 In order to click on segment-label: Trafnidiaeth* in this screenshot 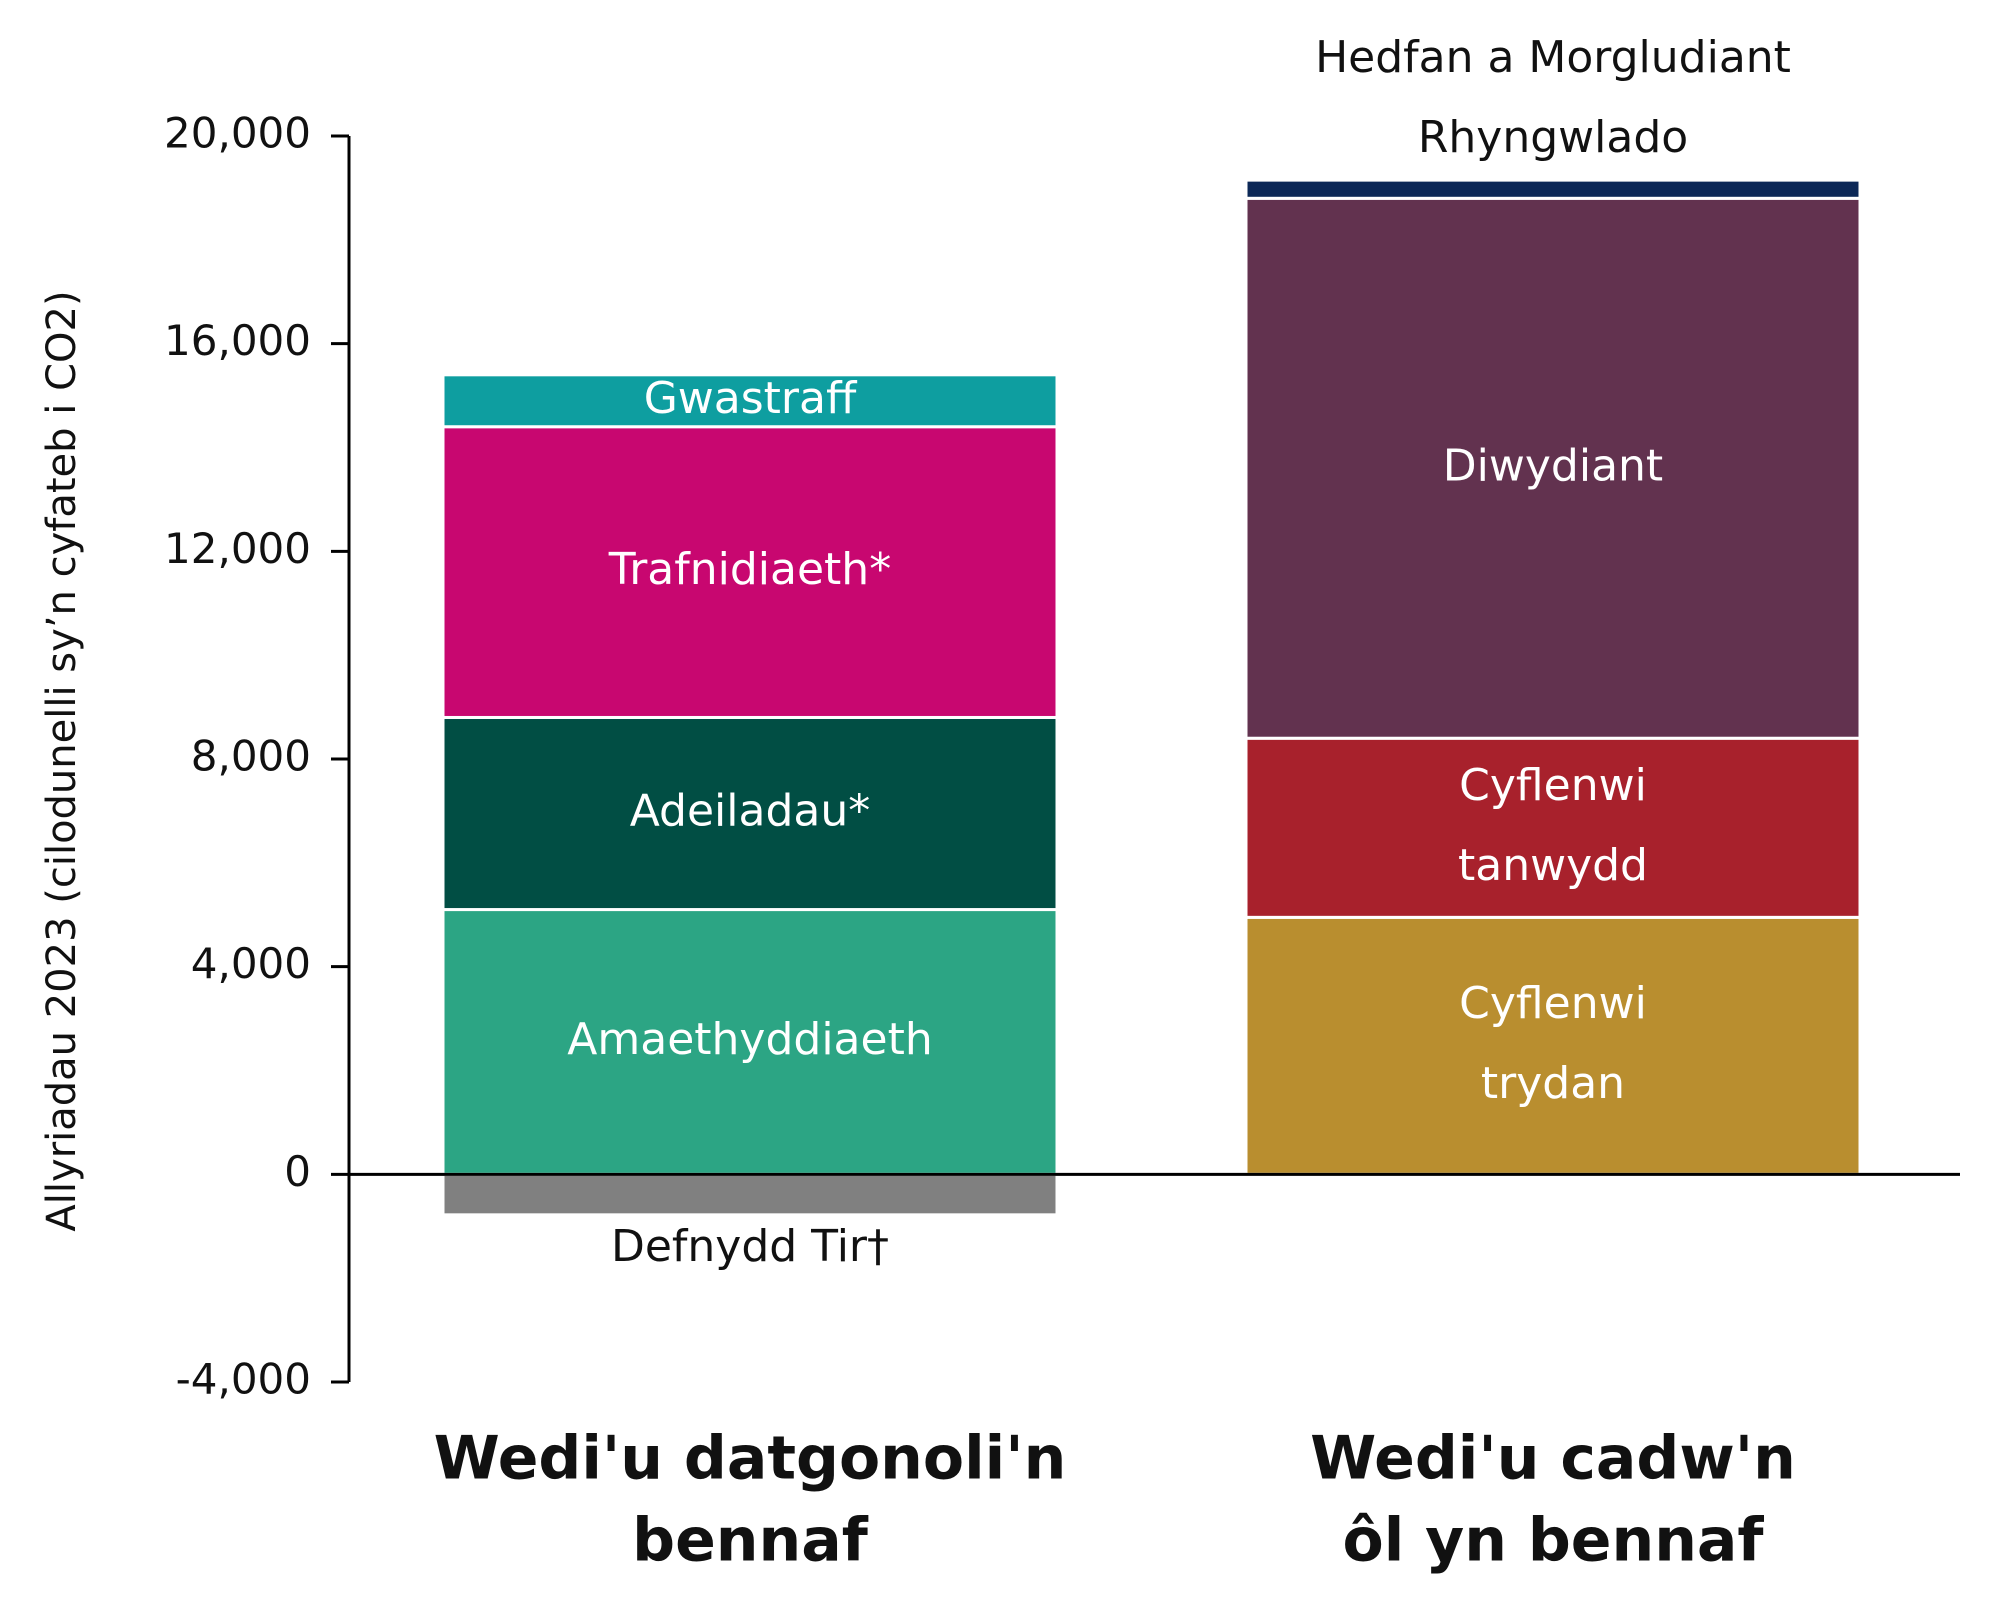, I will do `click(749, 569)`.